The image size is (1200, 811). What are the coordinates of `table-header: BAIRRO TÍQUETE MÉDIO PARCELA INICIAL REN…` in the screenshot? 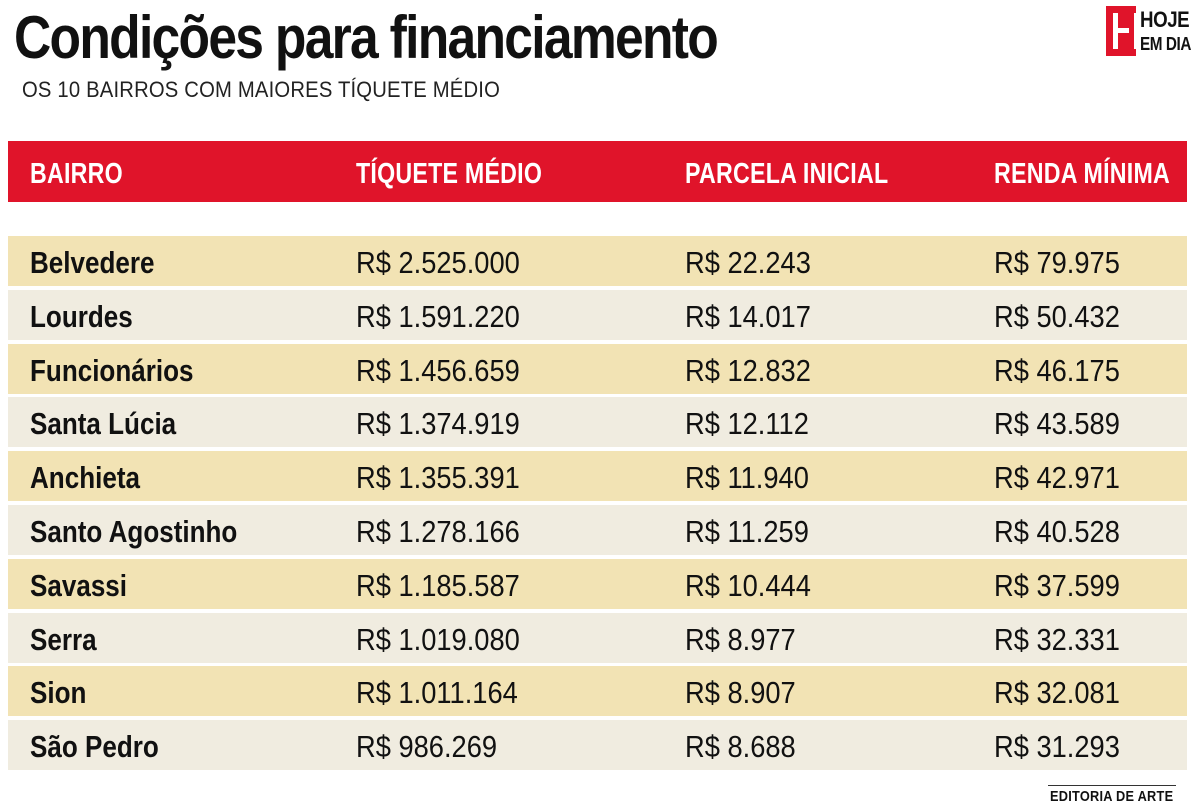 It's located at (597, 171).